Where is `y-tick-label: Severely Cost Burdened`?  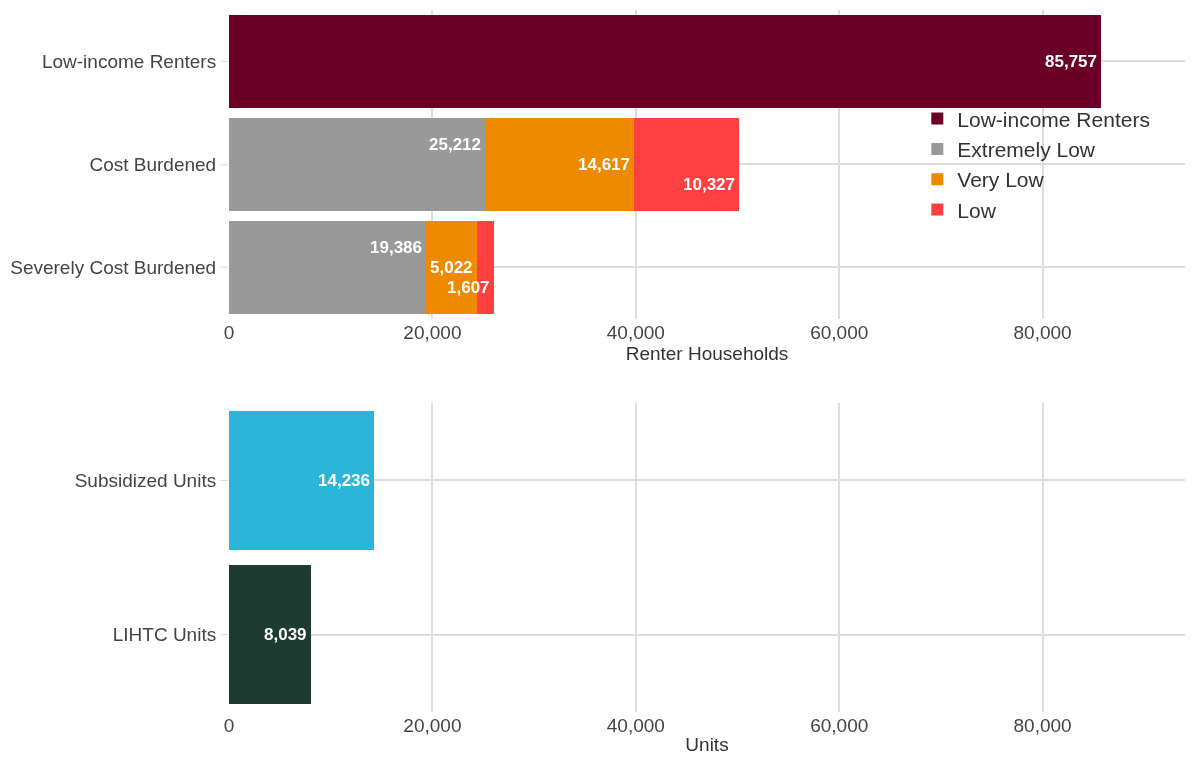 y-tick-label: Severely Cost Burdened is located at coordinates (113, 268).